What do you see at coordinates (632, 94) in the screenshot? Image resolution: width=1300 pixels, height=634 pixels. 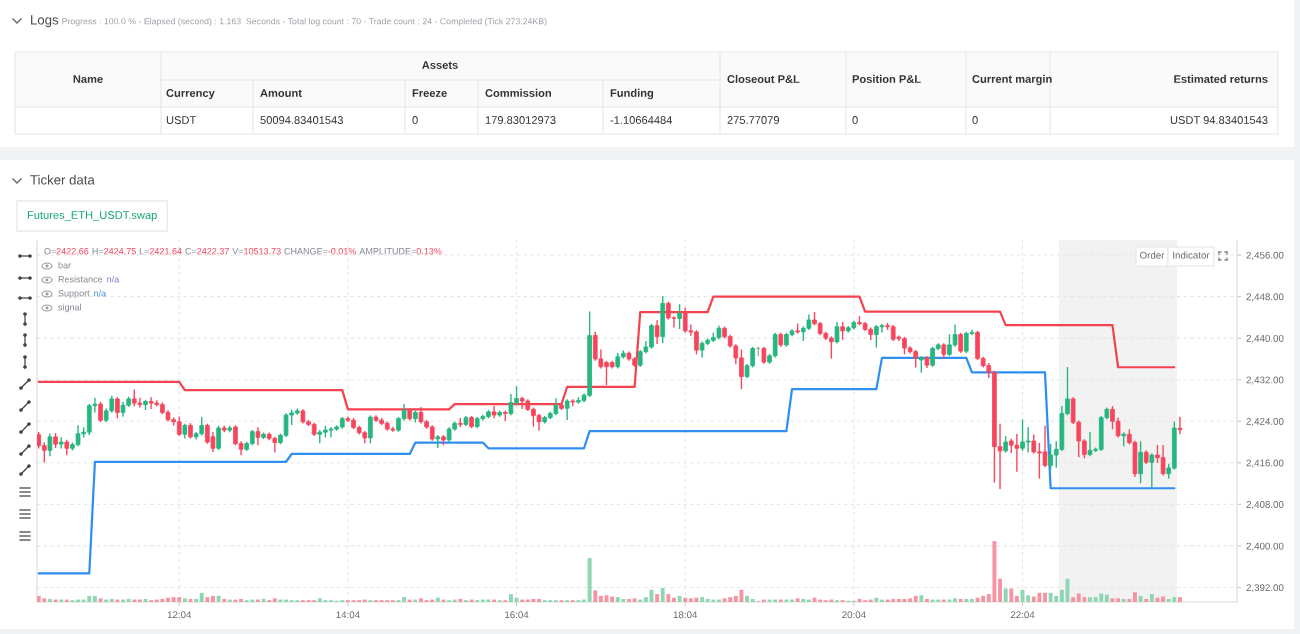 I see `text: Funding` at bounding box center [632, 94].